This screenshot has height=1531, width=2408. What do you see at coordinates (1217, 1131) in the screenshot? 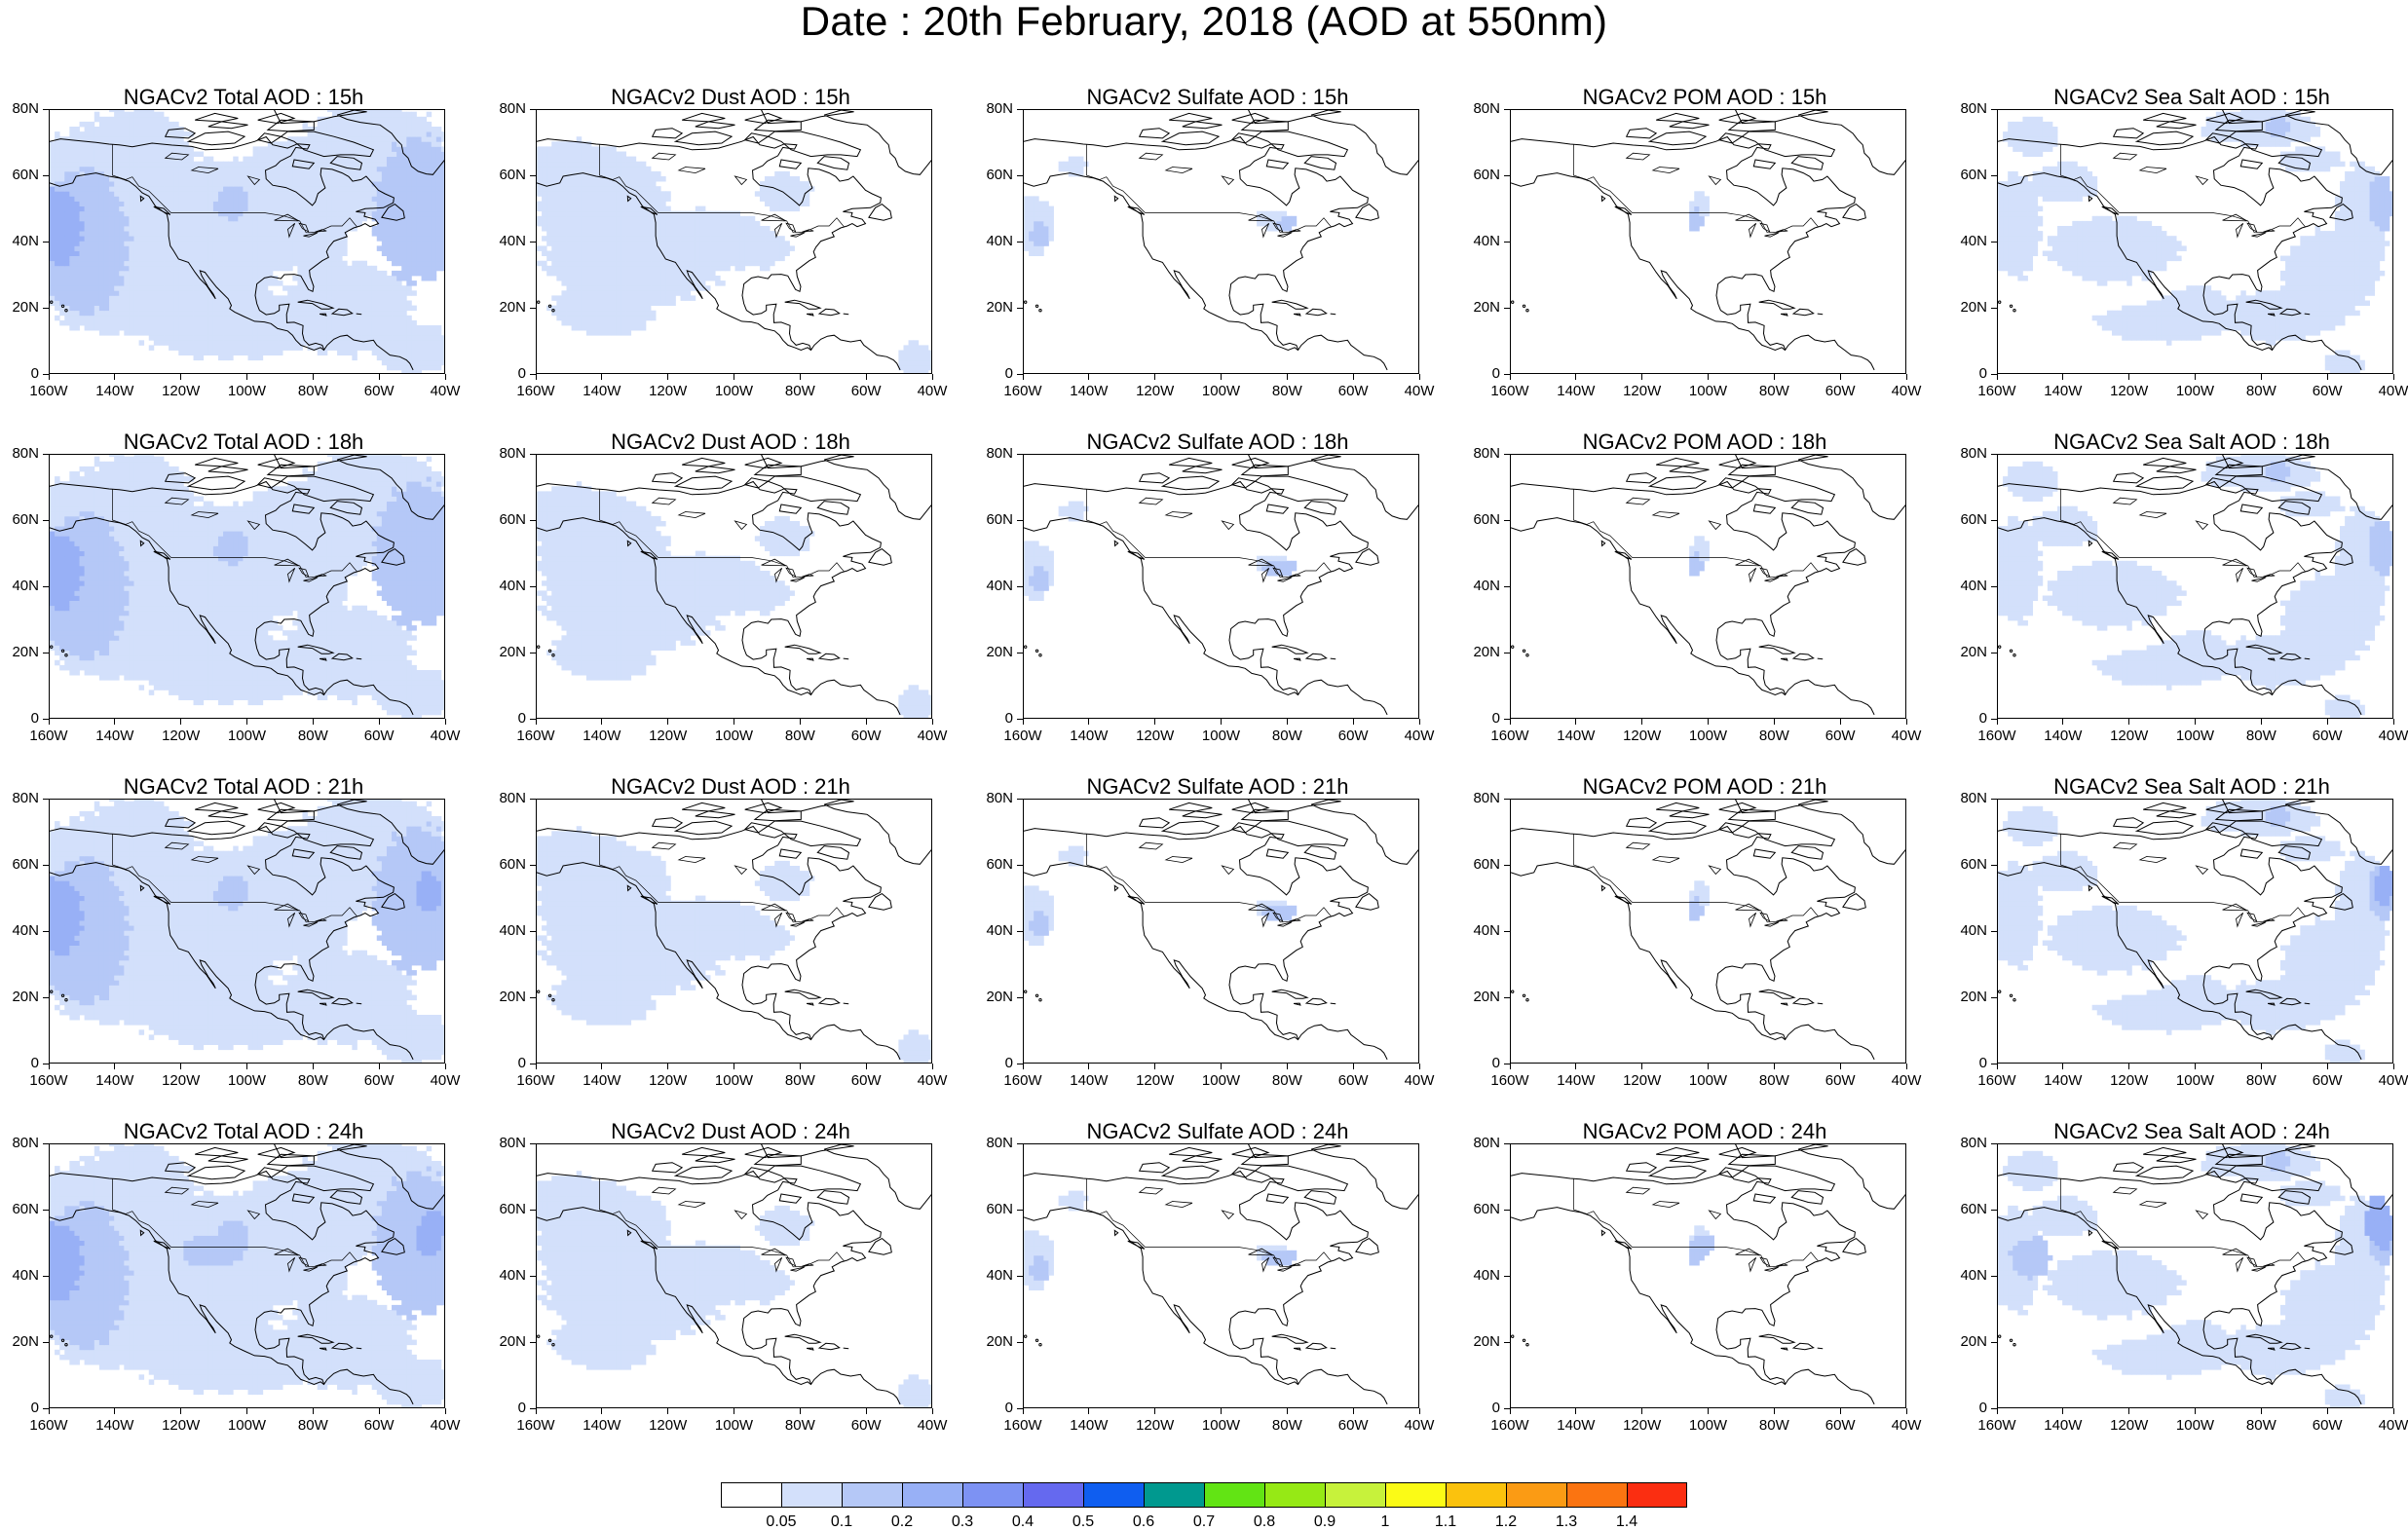
I see `panel-title: NGACv2 Sulfate AOD : 24h` at bounding box center [1217, 1131].